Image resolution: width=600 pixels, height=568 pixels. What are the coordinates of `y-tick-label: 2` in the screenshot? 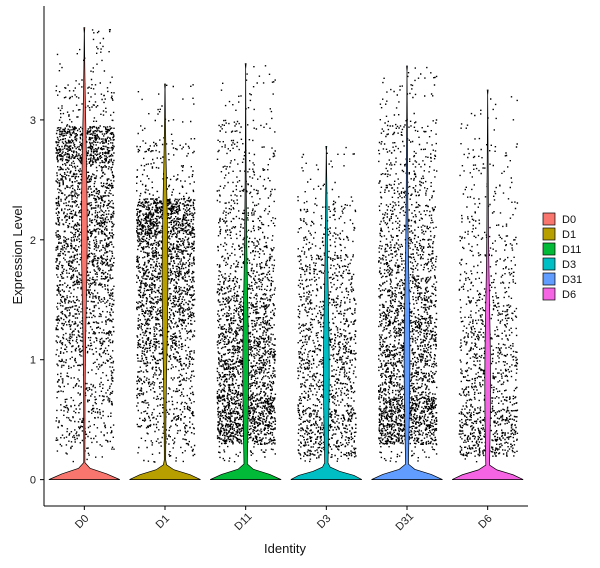 It's located at (33, 241).